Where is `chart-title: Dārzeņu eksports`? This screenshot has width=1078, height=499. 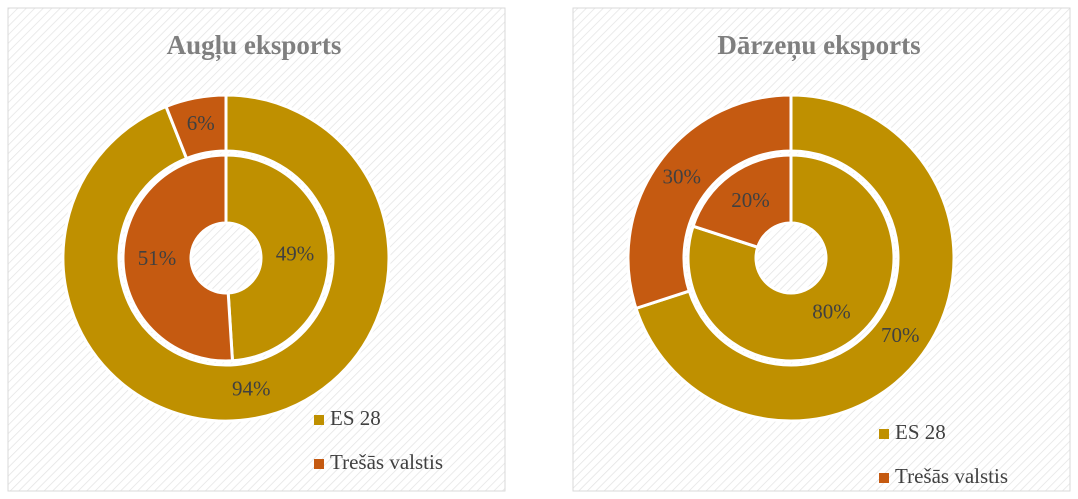
chart-title: Dārzeņu eksports is located at coordinates (818, 46).